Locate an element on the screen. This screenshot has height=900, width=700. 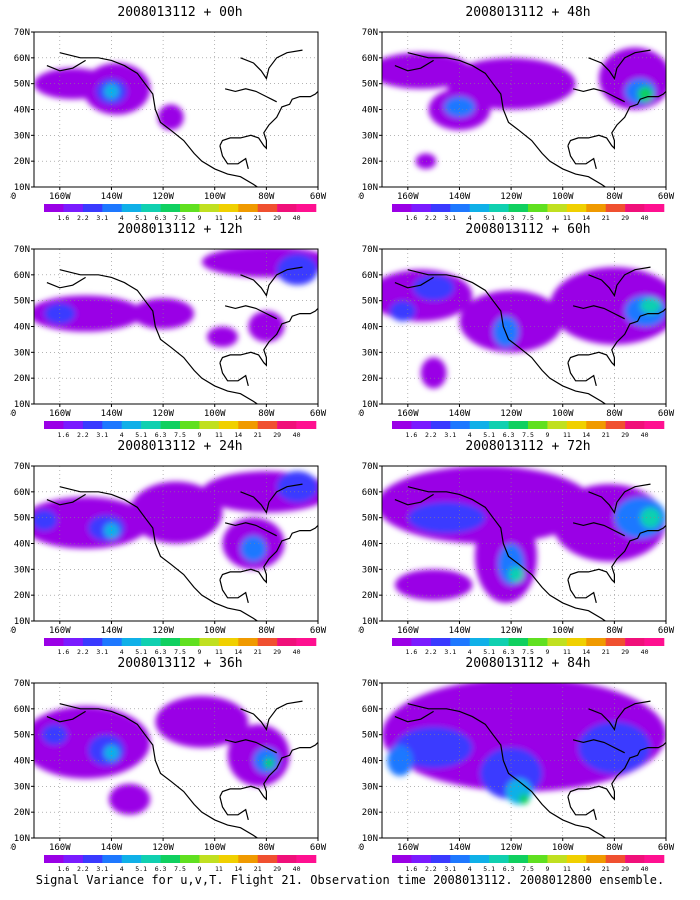
colorbar-label: 3.1 is located at coordinates (102, 868).